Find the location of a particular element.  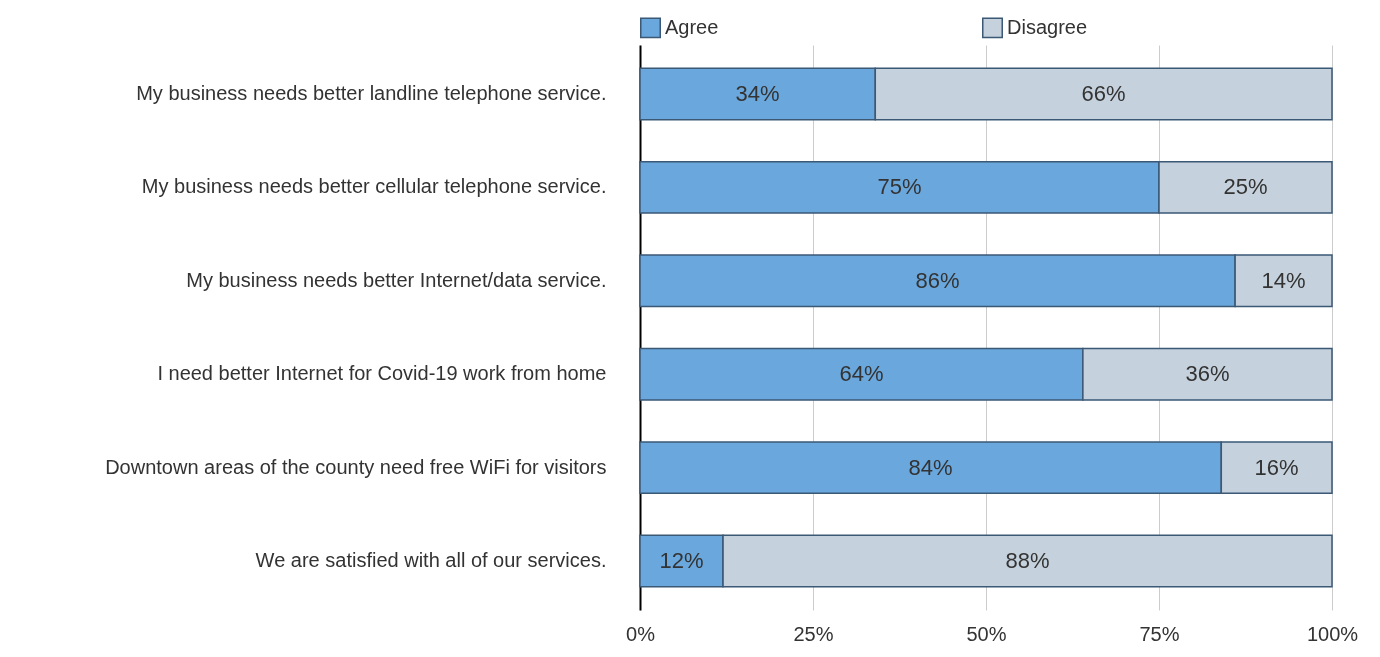

x-tick-label: 75% is located at coordinates (1159, 633).